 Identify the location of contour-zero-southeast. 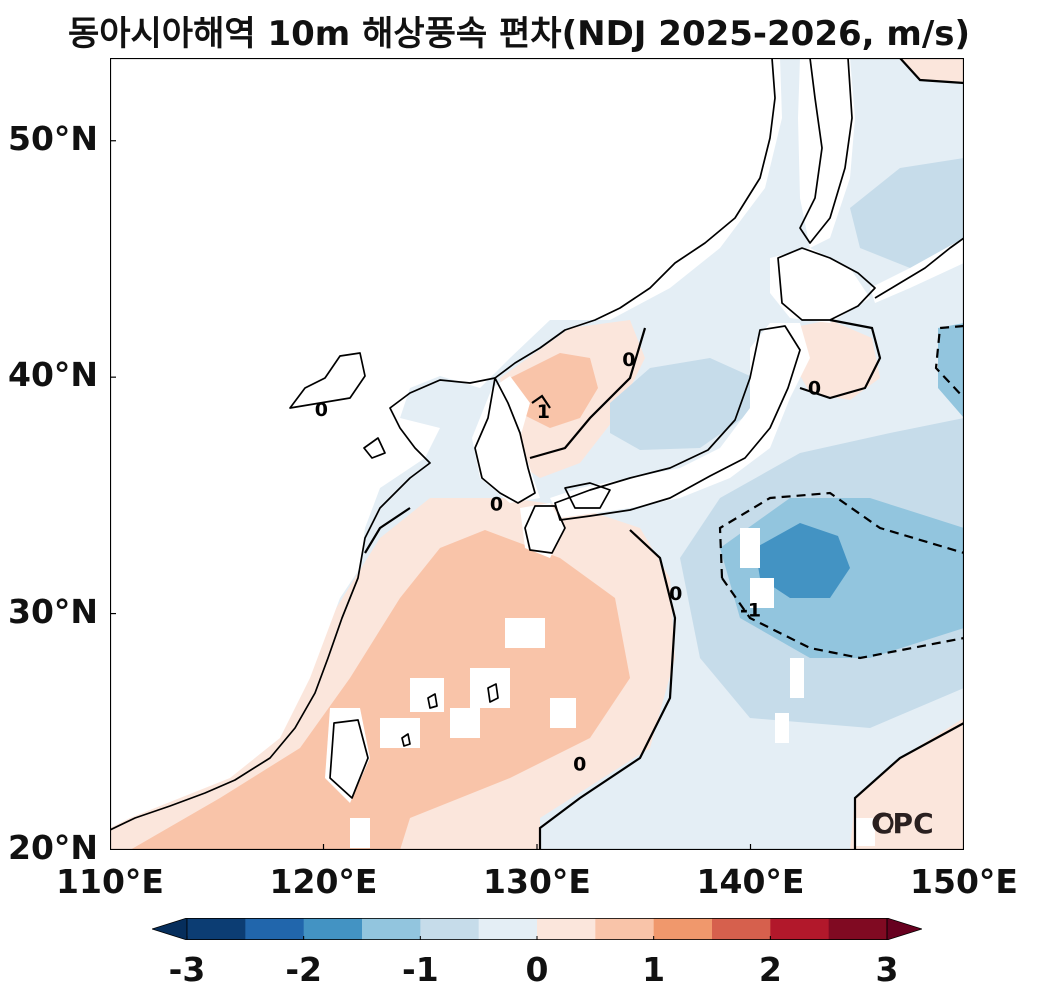
(908, 786).